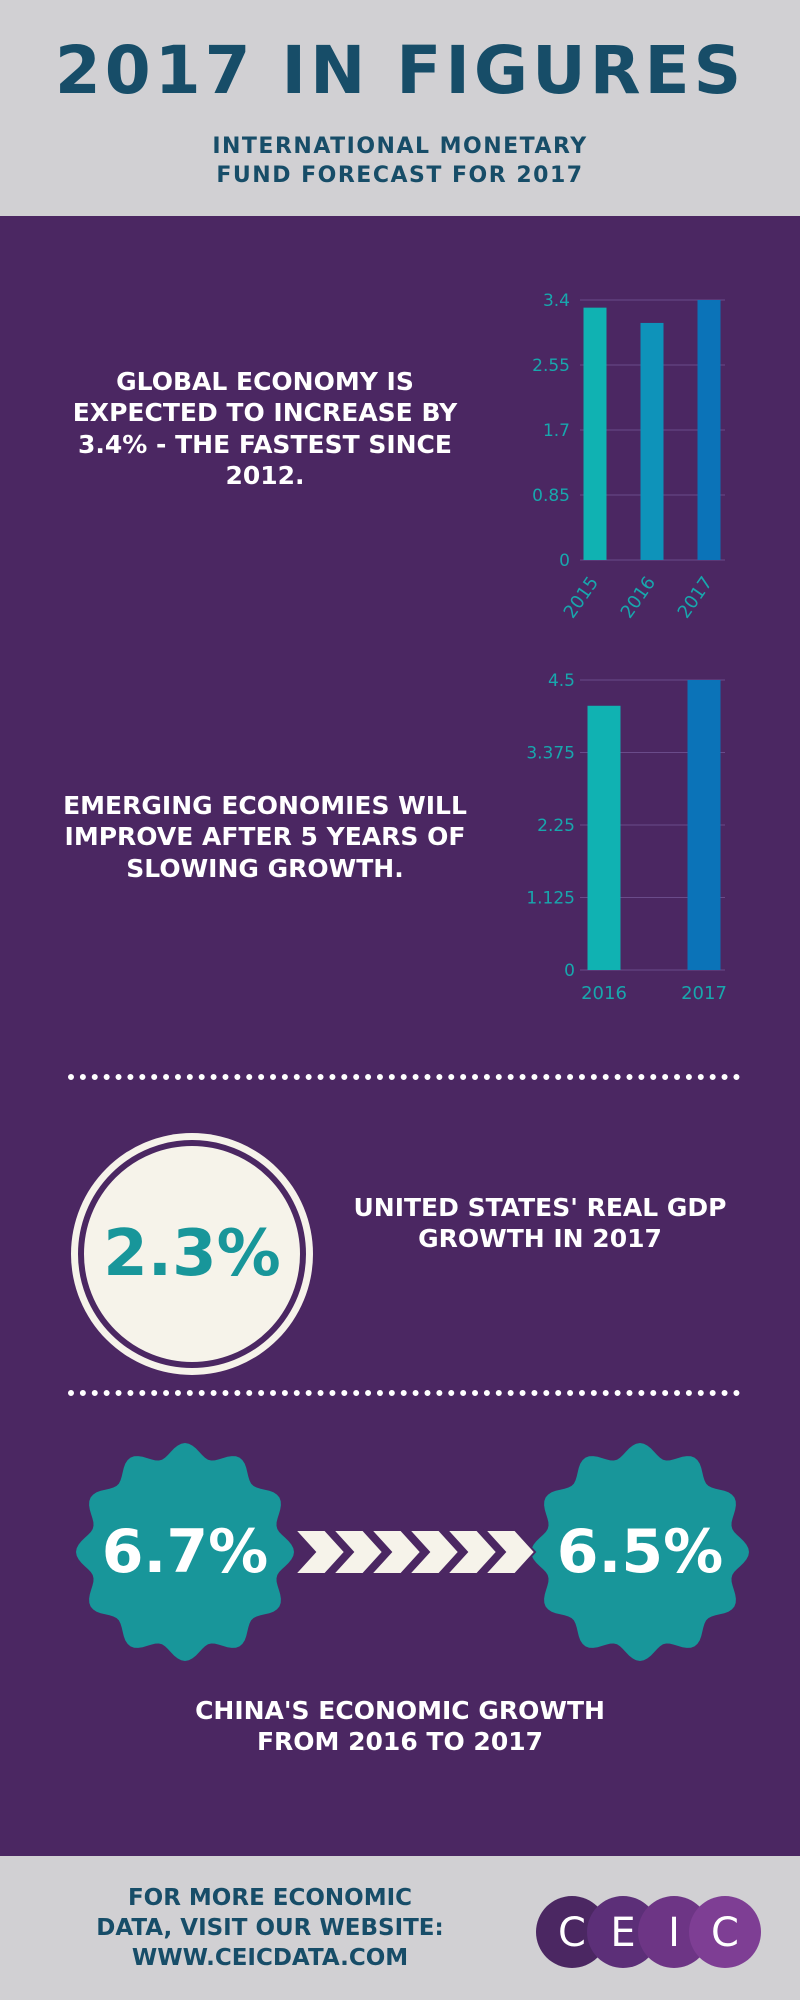 Image resolution: width=800 pixels, height=2000 pixels. What do you see at coordinates (265, 413) in the screenshot?
I see `statement-line: EXPECTED TO INCREASE BY` at bounding box center [265, 413].